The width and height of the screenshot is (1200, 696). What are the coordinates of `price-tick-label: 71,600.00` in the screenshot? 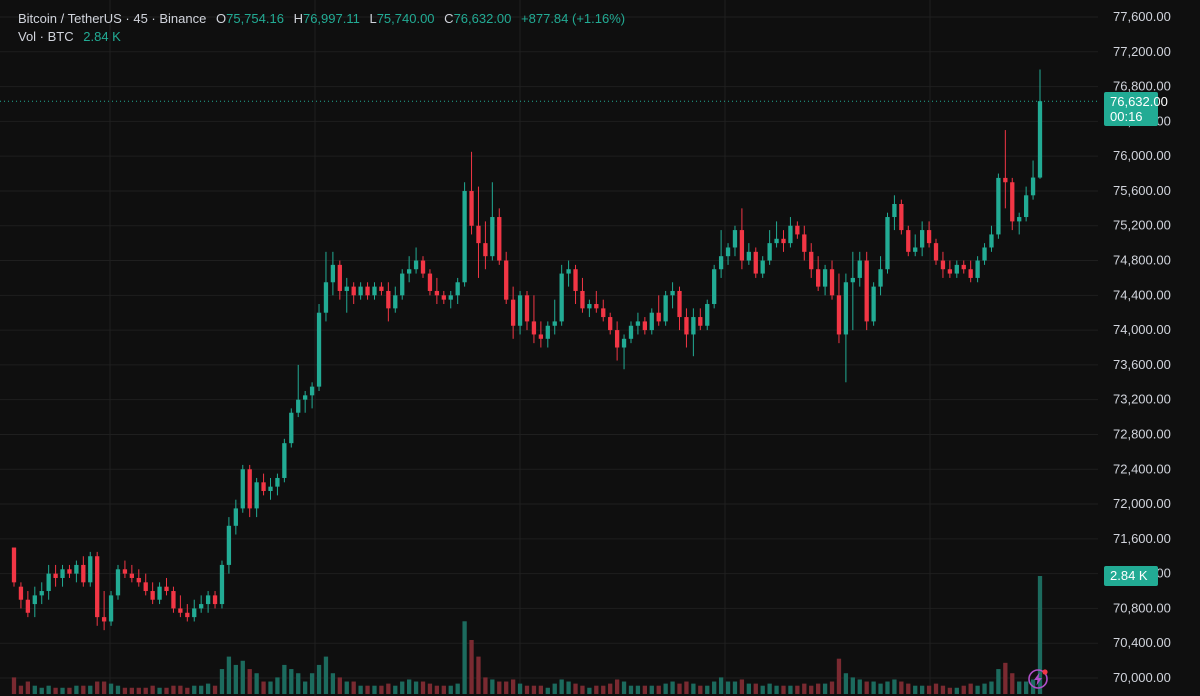 It's located at (1142, 538).